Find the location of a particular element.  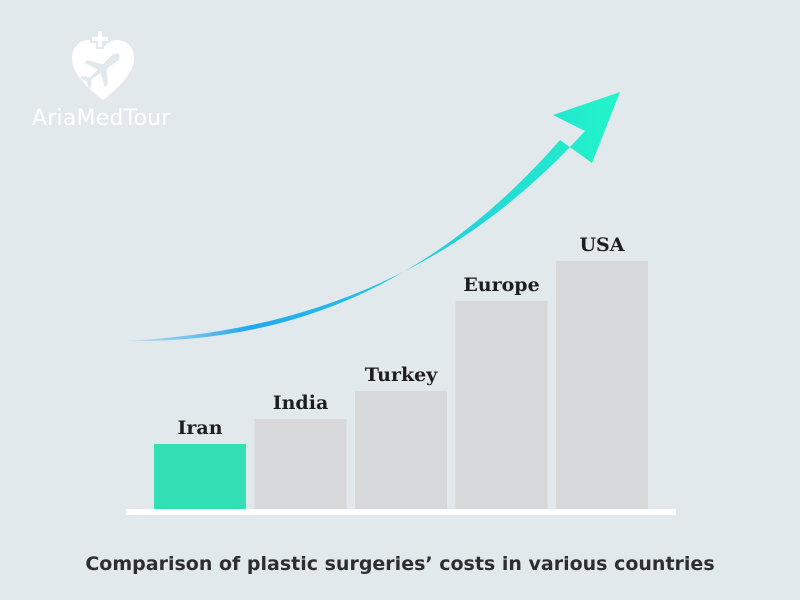

heart-airplane-plus-icon is located at coordinates (103, 65).